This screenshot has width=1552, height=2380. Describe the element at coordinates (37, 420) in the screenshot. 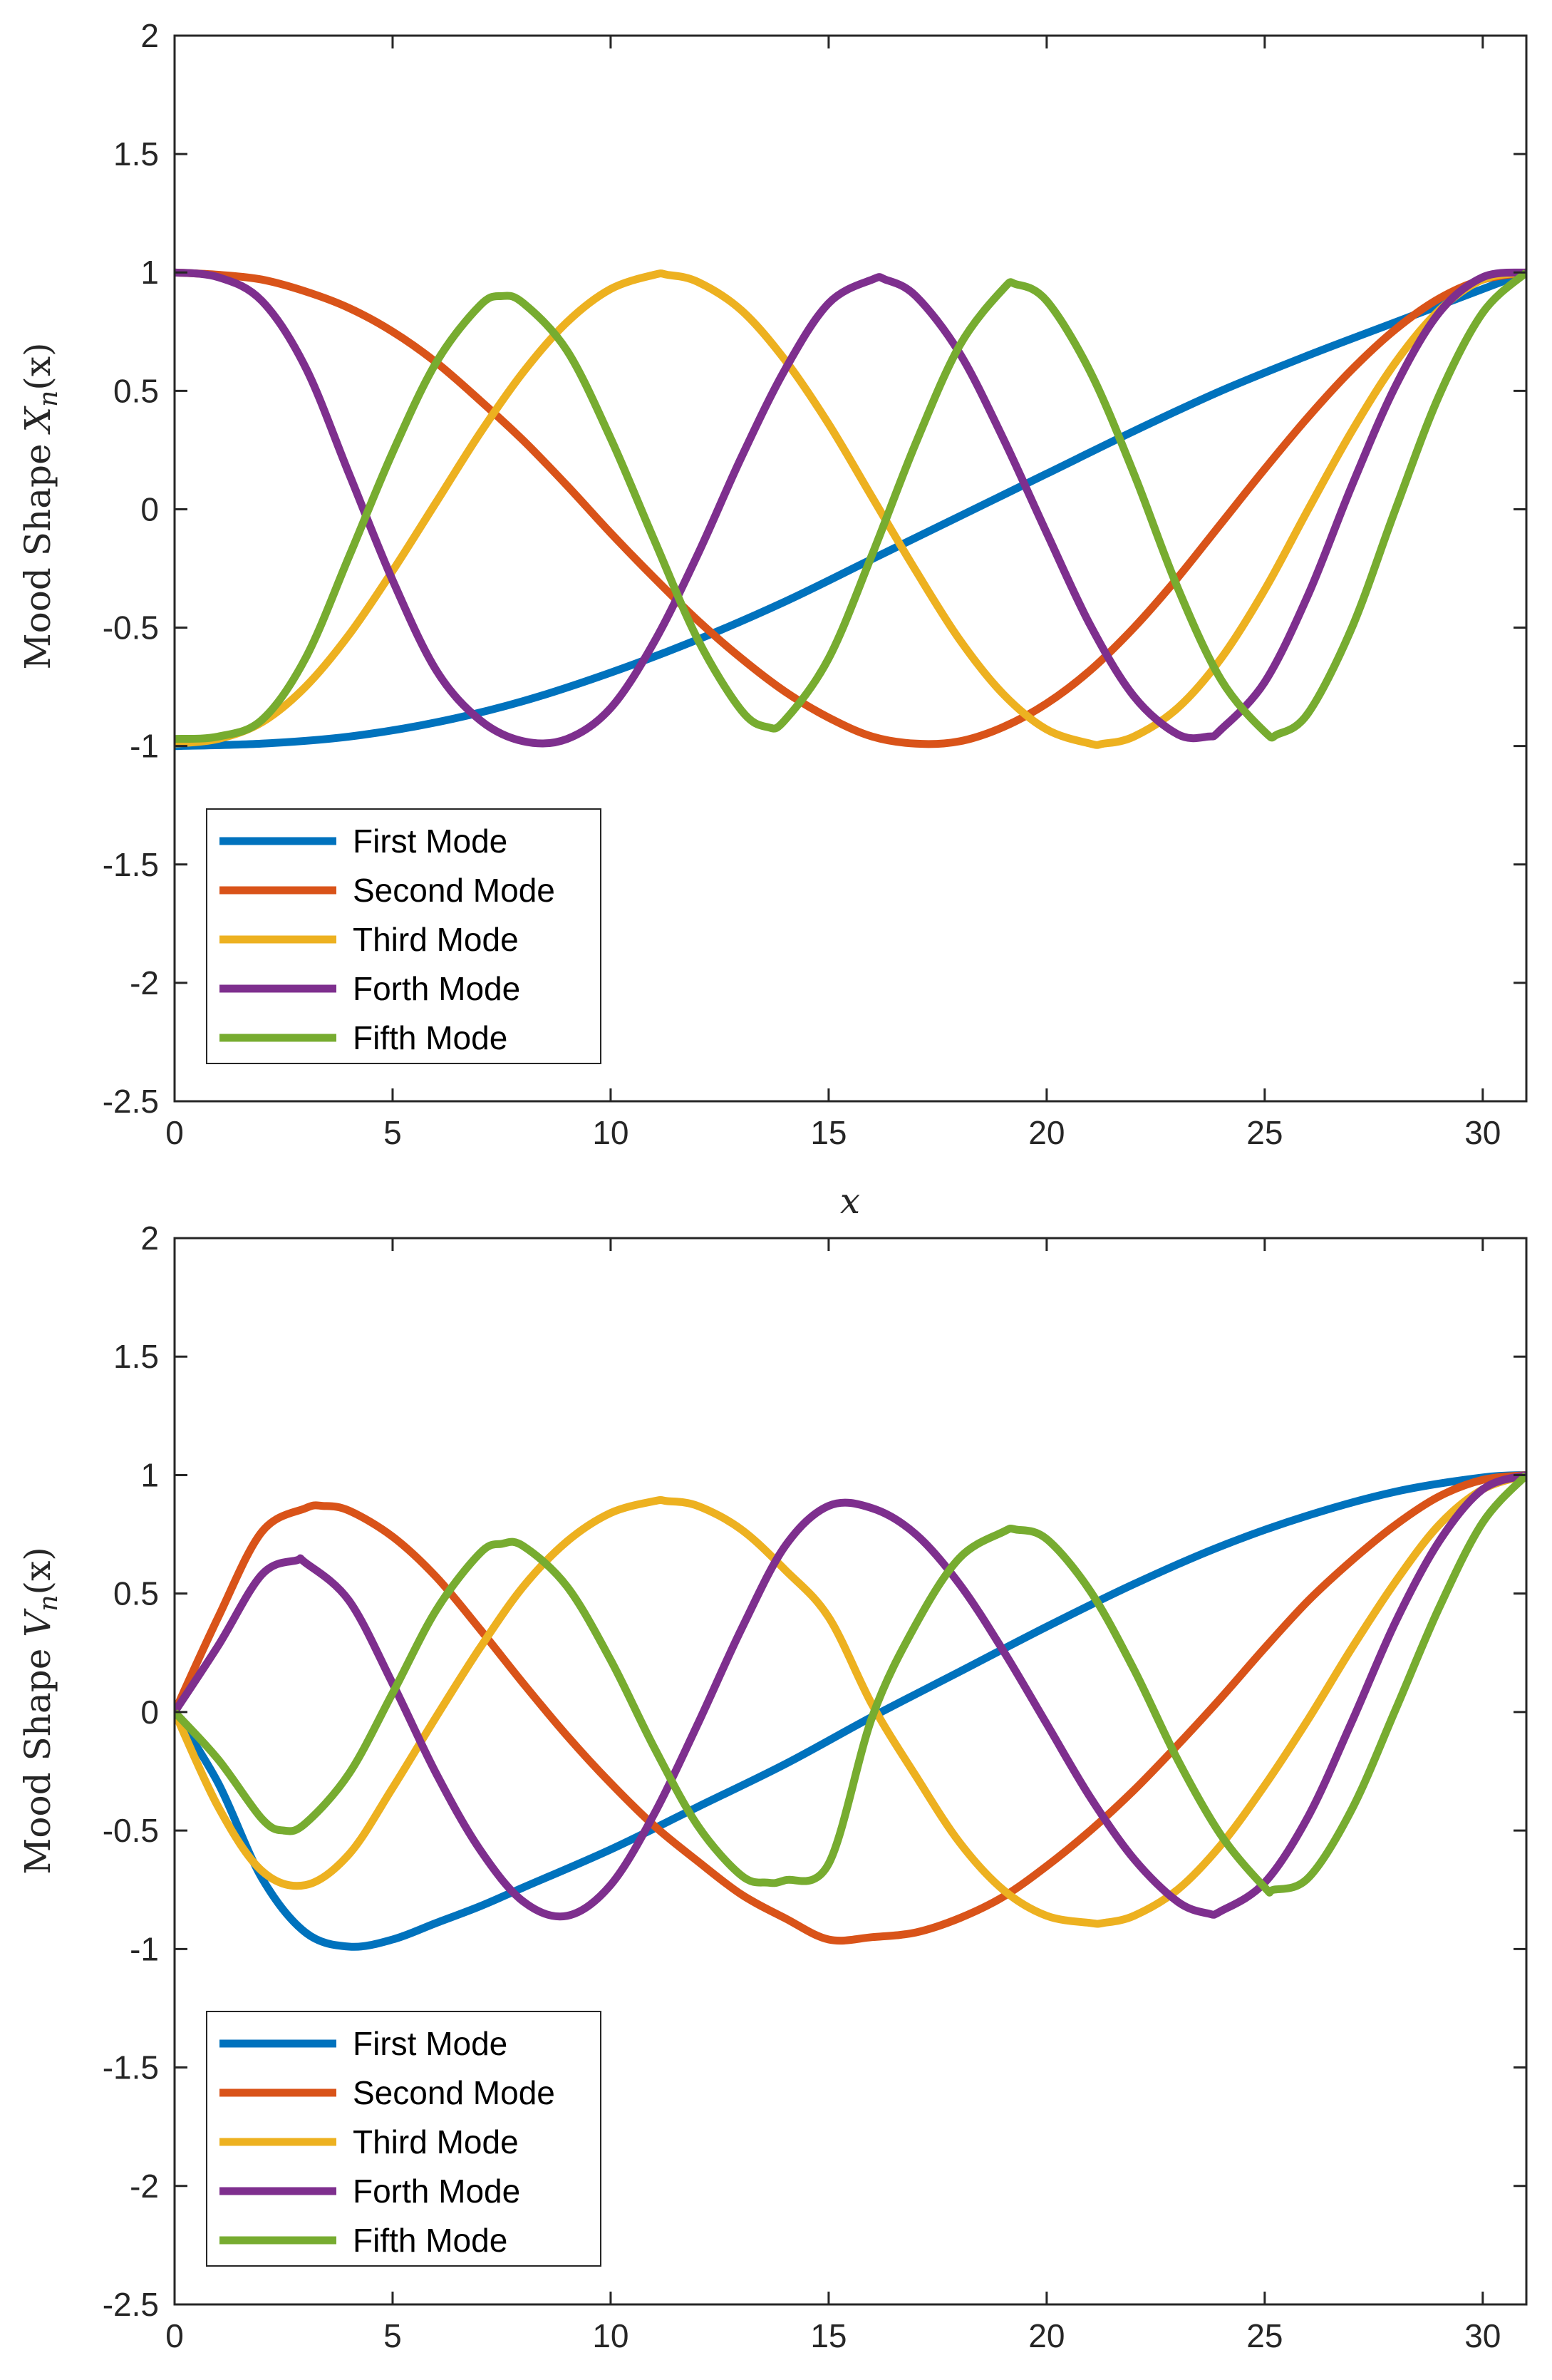

I see `y-axis-label-var: X` at that location.